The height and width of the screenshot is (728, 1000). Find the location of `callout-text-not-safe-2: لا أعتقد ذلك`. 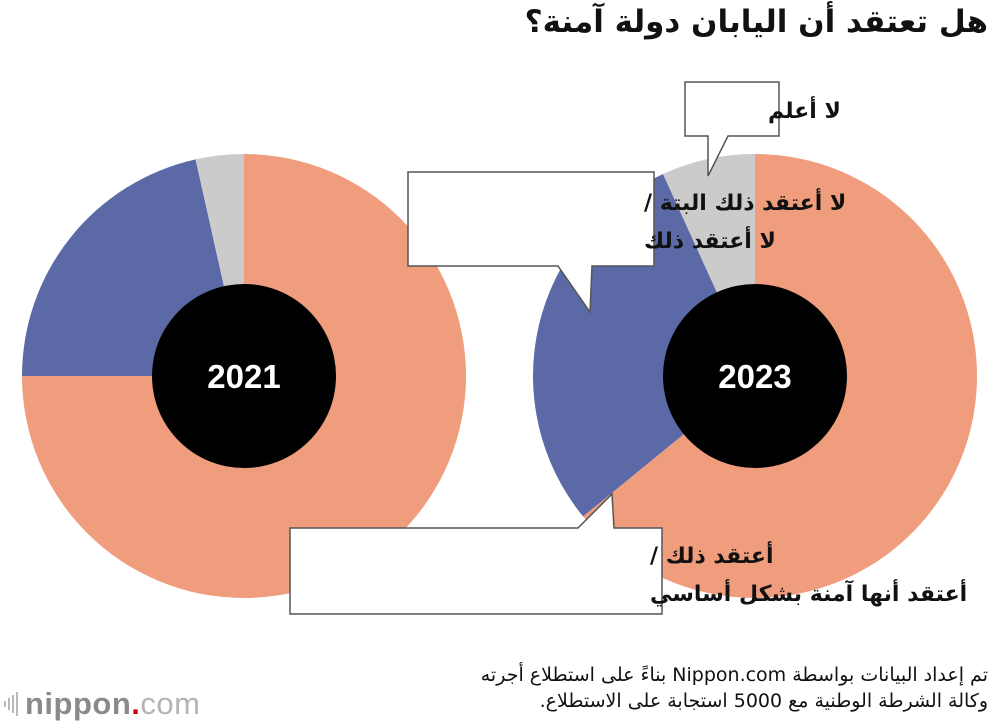

callout-text-not-safe-2: لا أعتقد ذلك is located at coordinates (710, 239).